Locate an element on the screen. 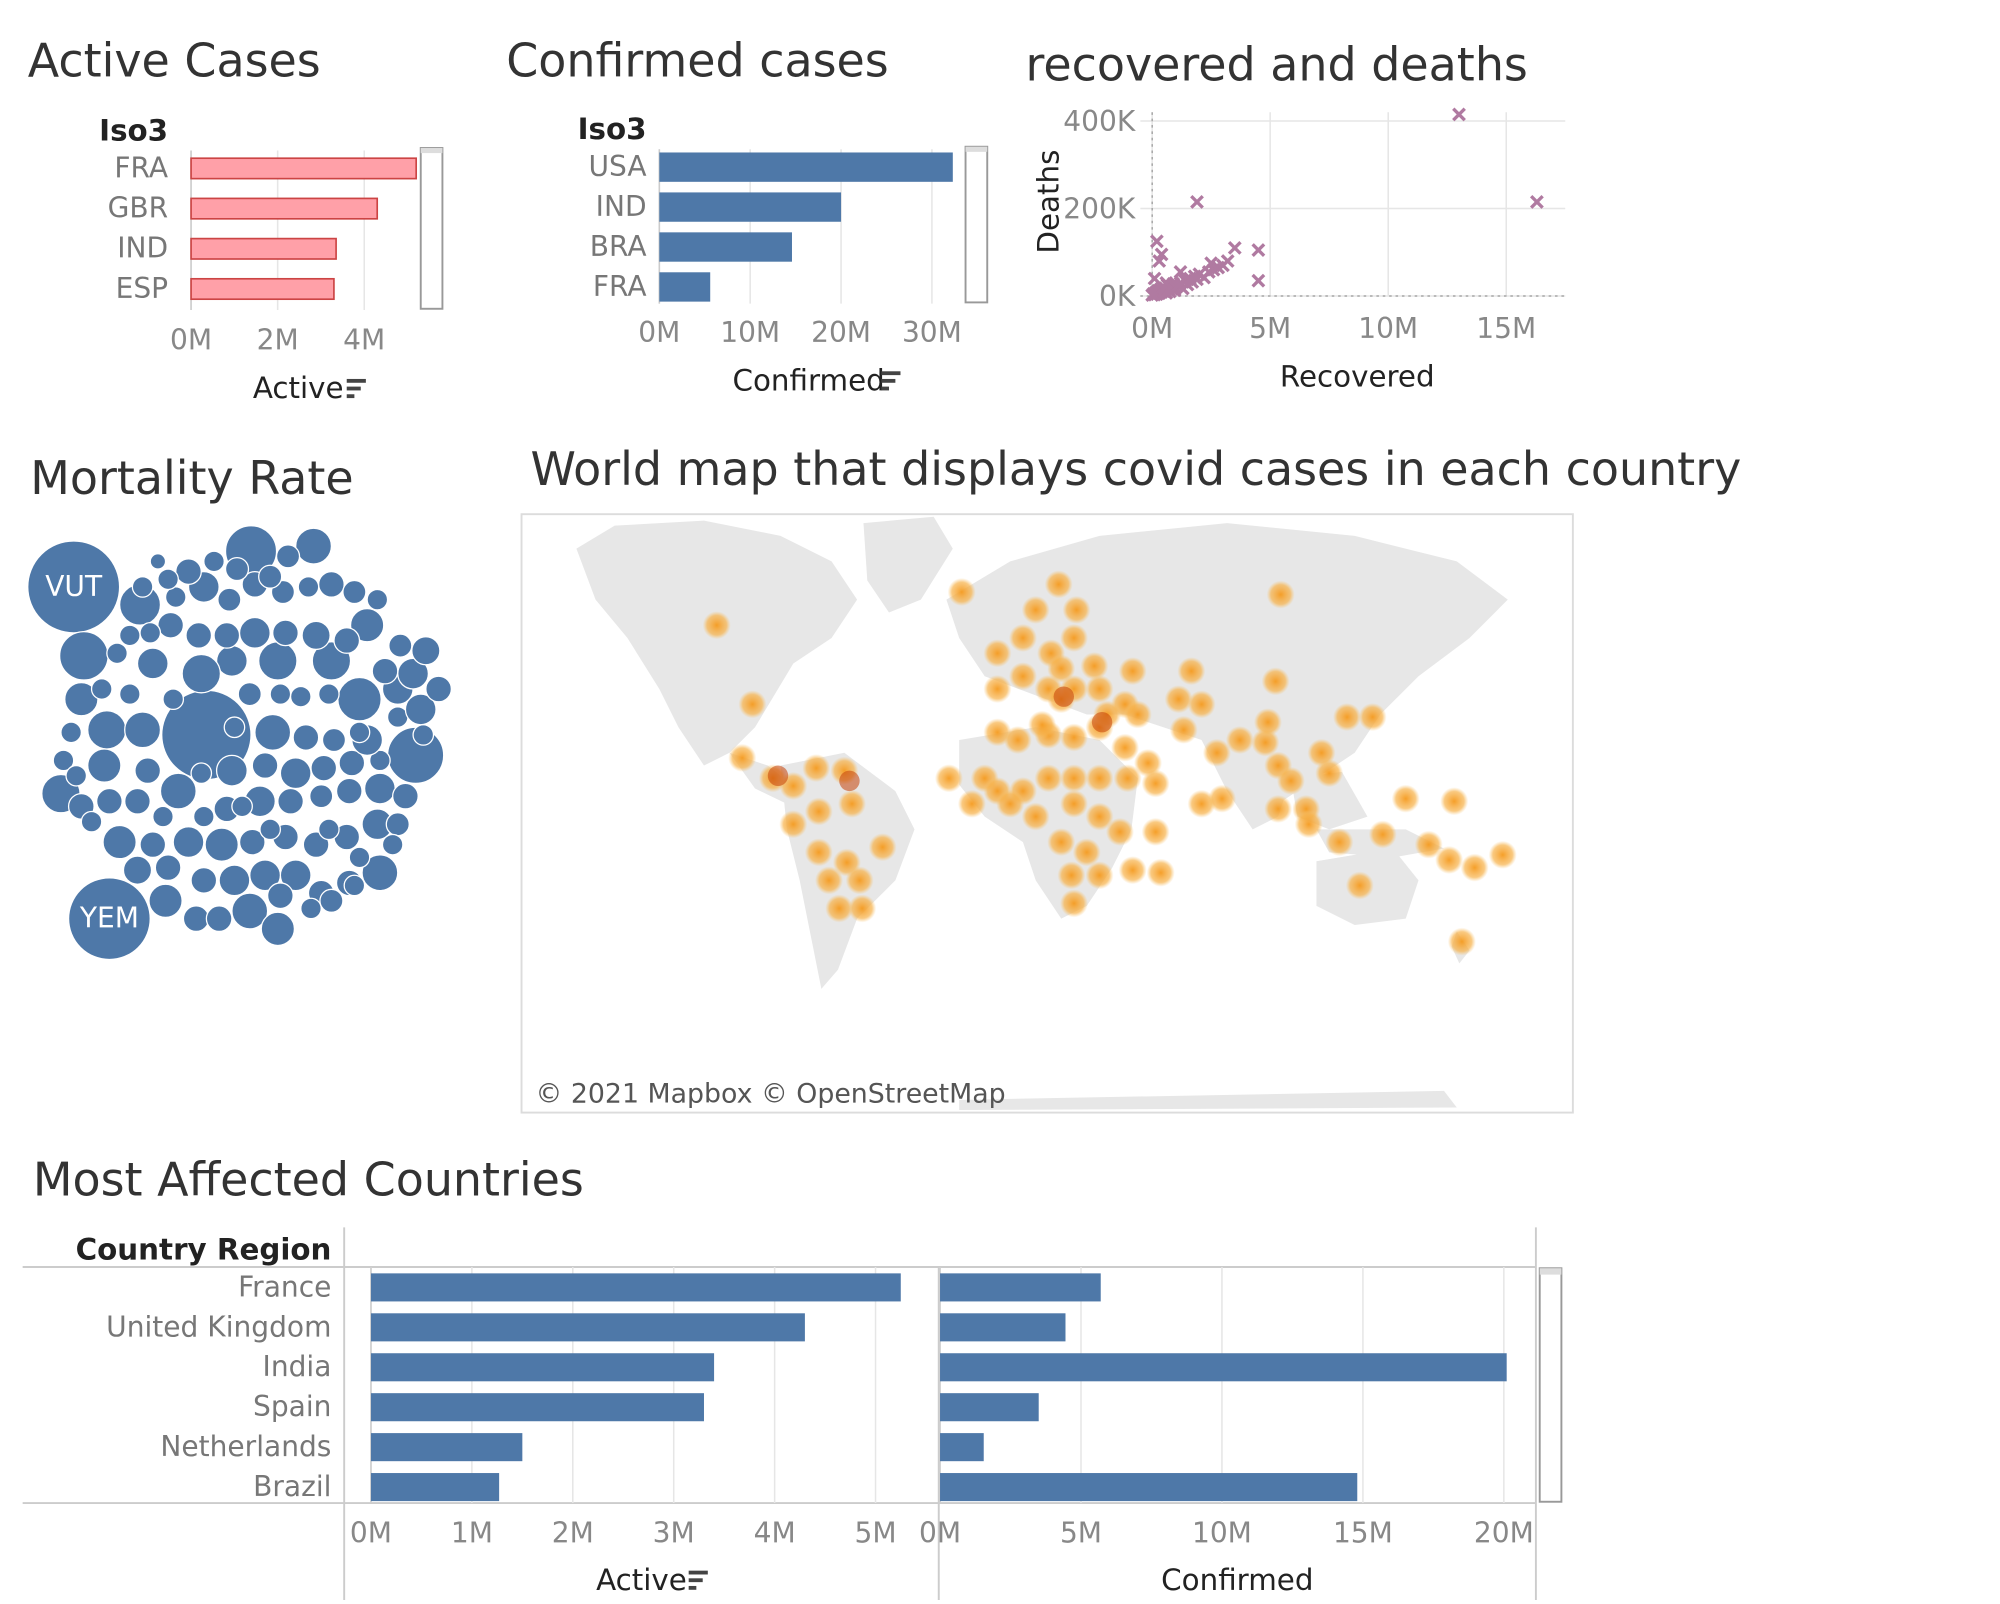  confirmed-cases-scroll-thumb is located at coordinates (976, 149).